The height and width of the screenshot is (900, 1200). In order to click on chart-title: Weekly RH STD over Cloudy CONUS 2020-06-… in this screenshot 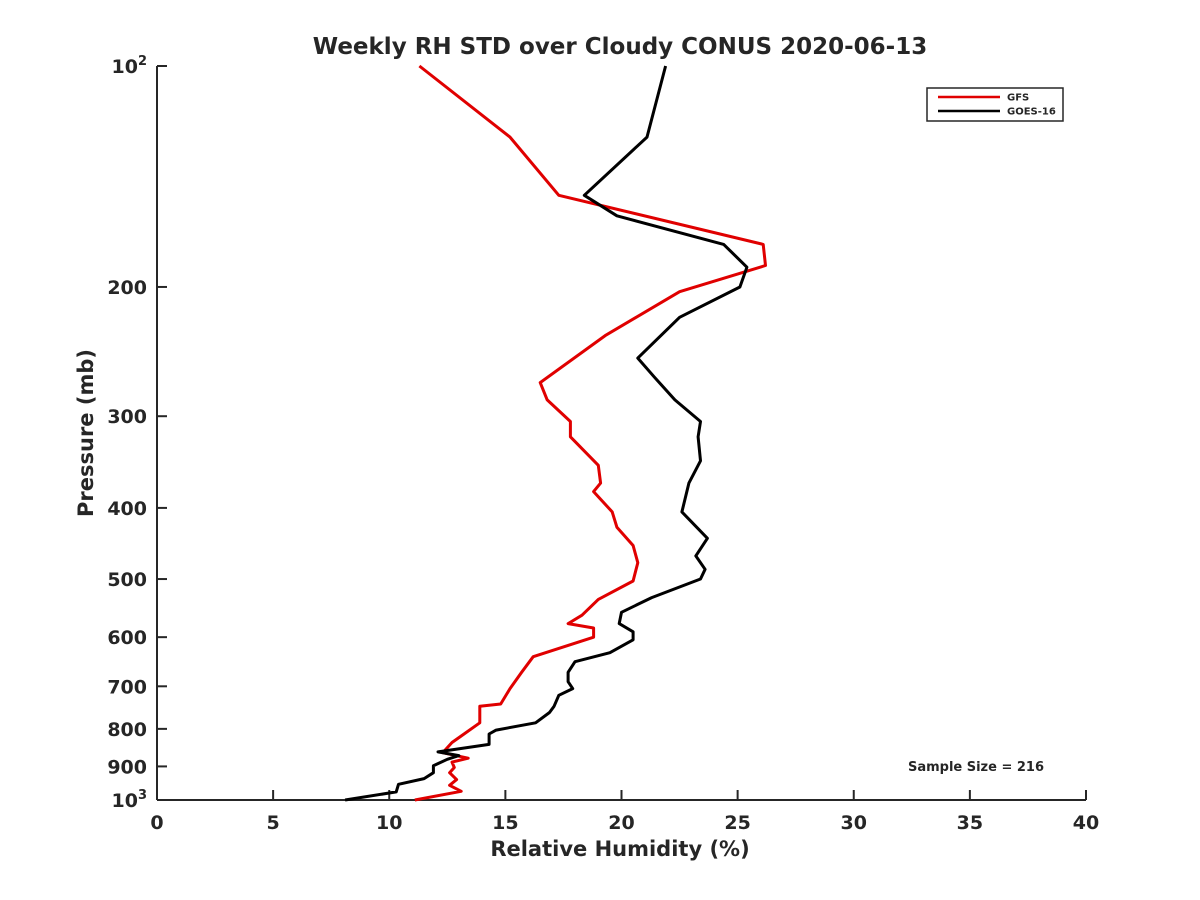, I will do `click(620, 47)`.